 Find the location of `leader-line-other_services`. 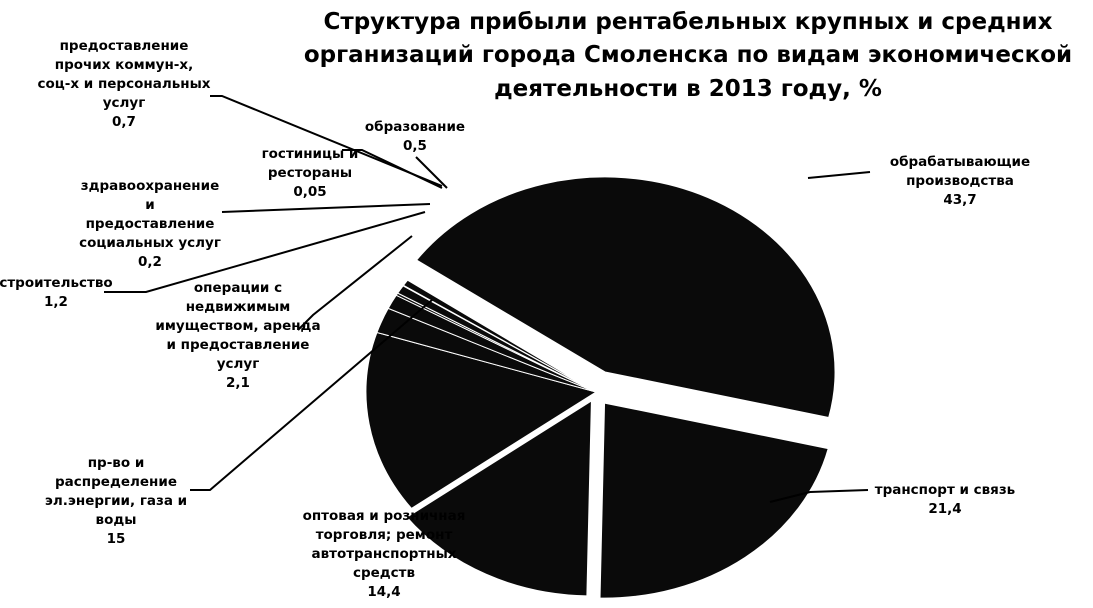

leader-line-other_services is located at coordinates (326, 141).